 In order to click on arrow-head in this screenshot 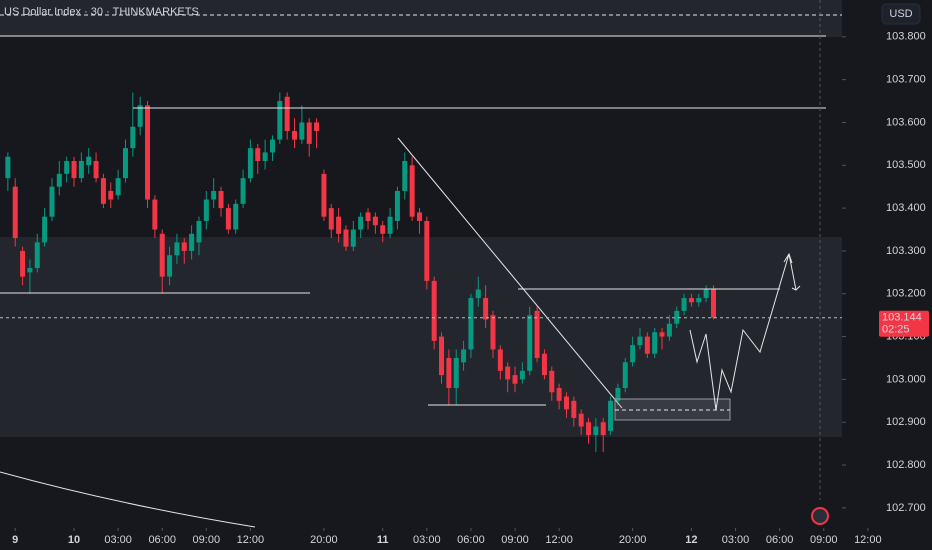, I will do `click(788, 258)`.